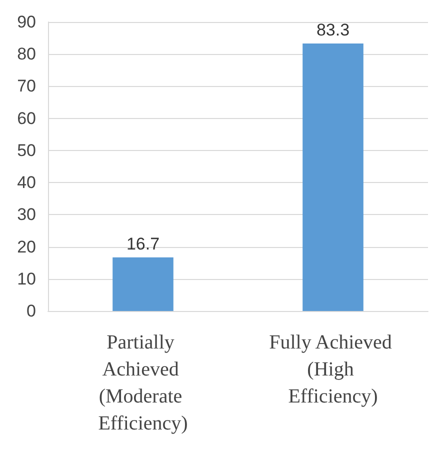  What do you see at coordinates (333, 30) in the screenshot?
I see `data-label: 83.3` at bounding box center [333, 30].